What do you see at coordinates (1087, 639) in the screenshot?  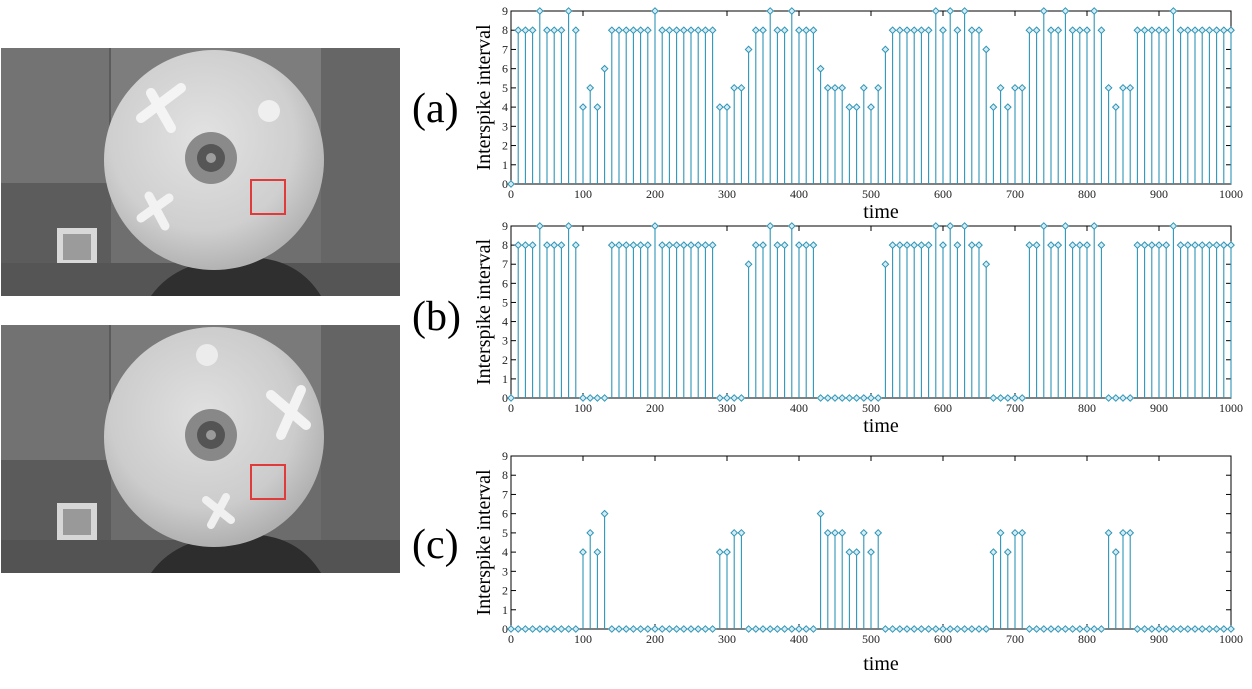 I see `x-tick-label-c-8: 800` at bounding box center [1087, 639].